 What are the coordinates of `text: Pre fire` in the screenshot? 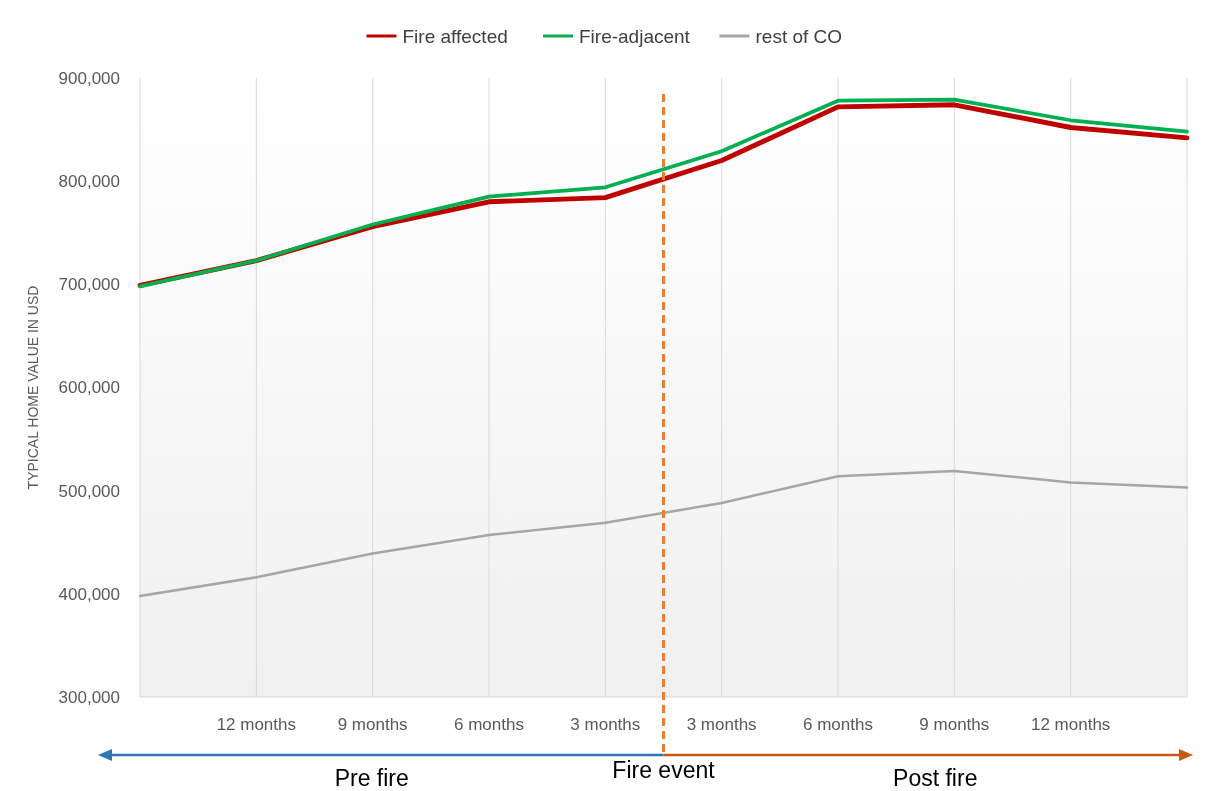 It's located at (371, 778).